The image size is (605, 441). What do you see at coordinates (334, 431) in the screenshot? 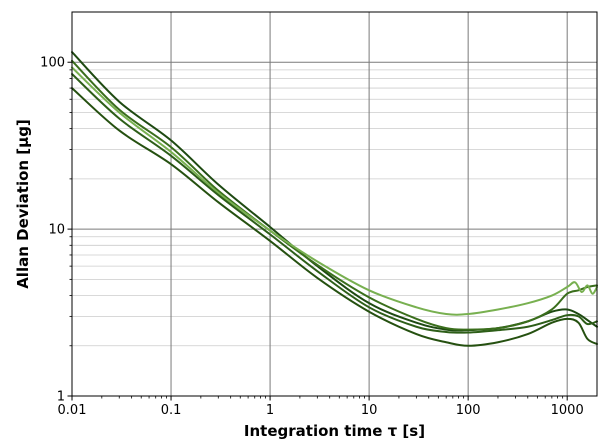
I see `x-axis-title: Integration time τ [s]` at bounding box center [334, 431].